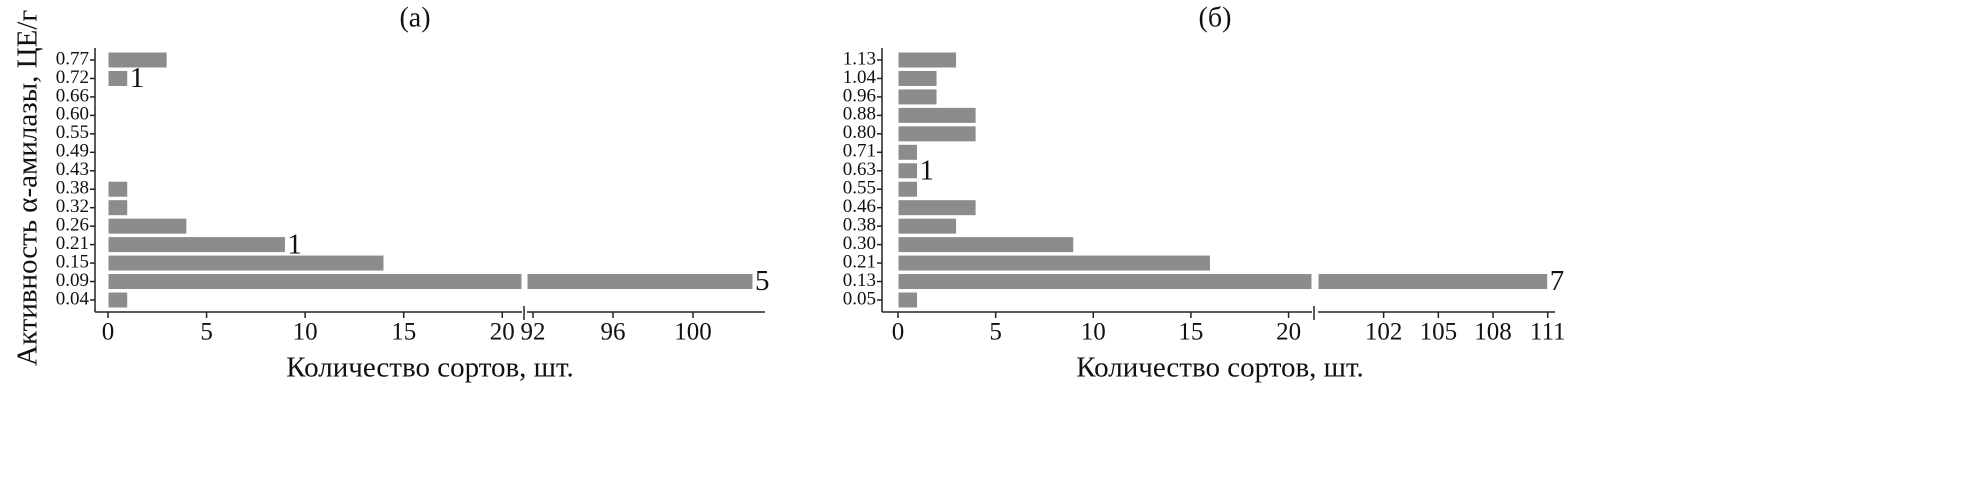 This screenshot has height=488, width=1969. Describe the element at coordinates (72, 206) in the screenshot. I see `y-tick-label: 0.32` at that location.